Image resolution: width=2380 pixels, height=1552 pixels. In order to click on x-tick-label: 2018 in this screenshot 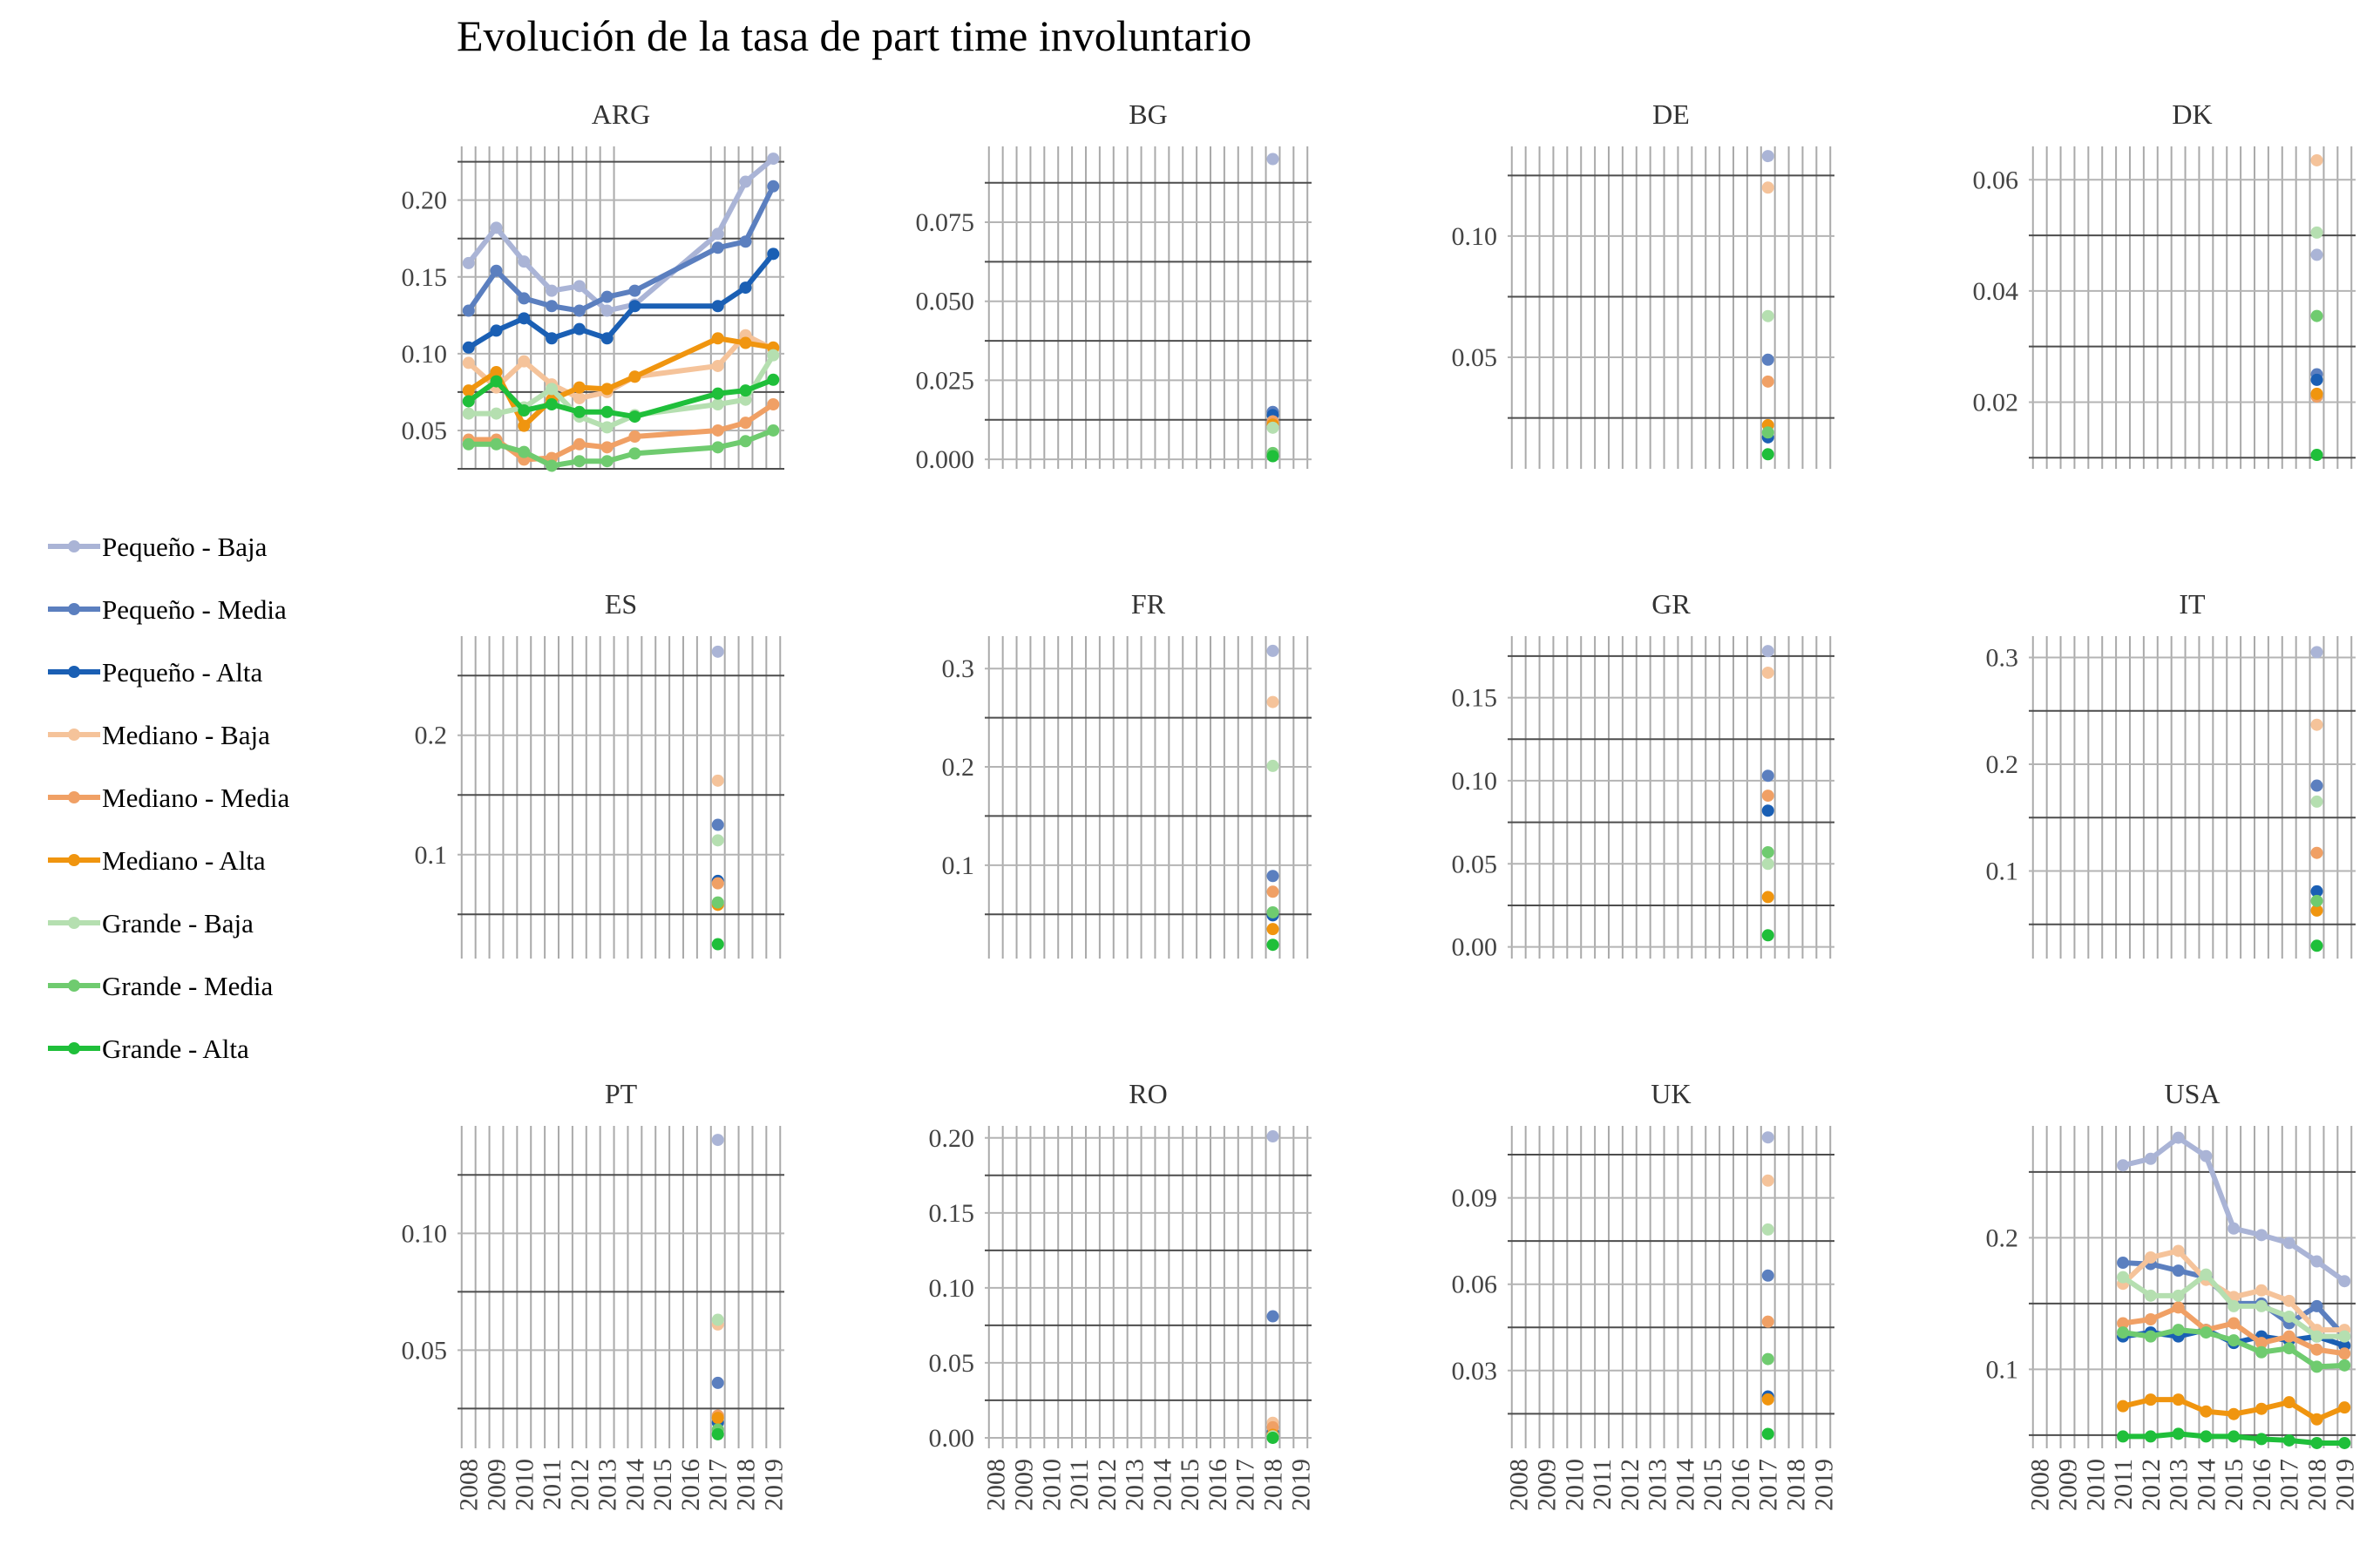, I will do `click(746, 1485)`.